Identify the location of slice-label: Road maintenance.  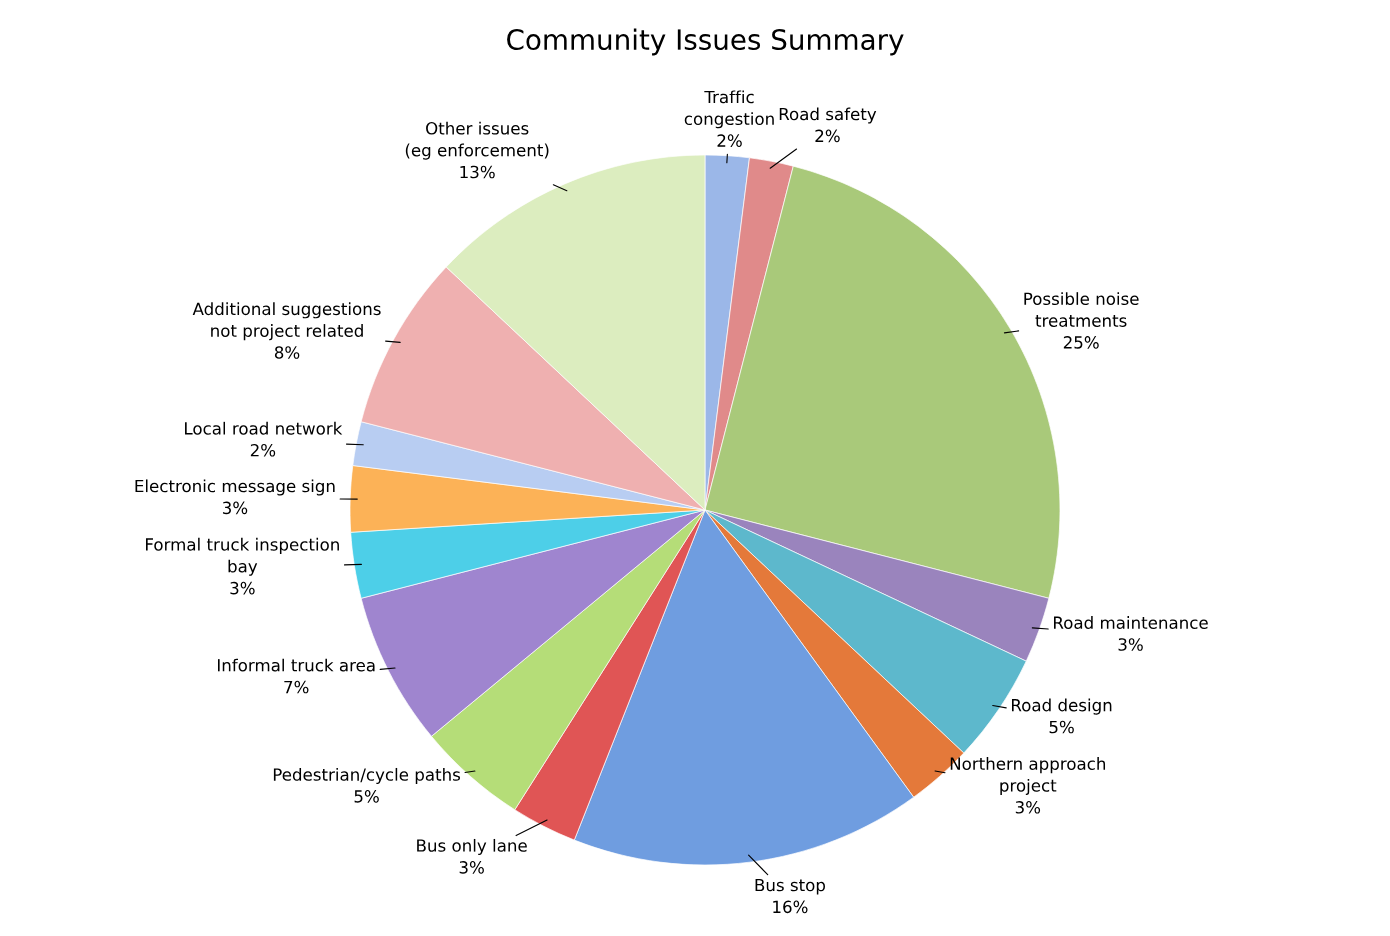
(1131, 622).